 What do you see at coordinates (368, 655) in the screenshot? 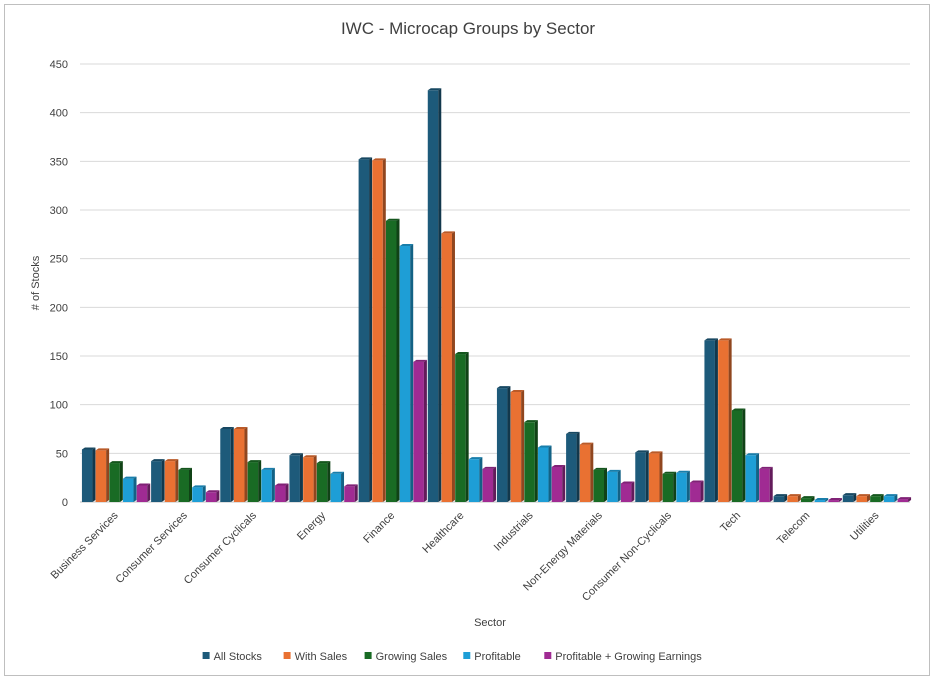
I see `legend-swatch` at bounding box center [368, 655].